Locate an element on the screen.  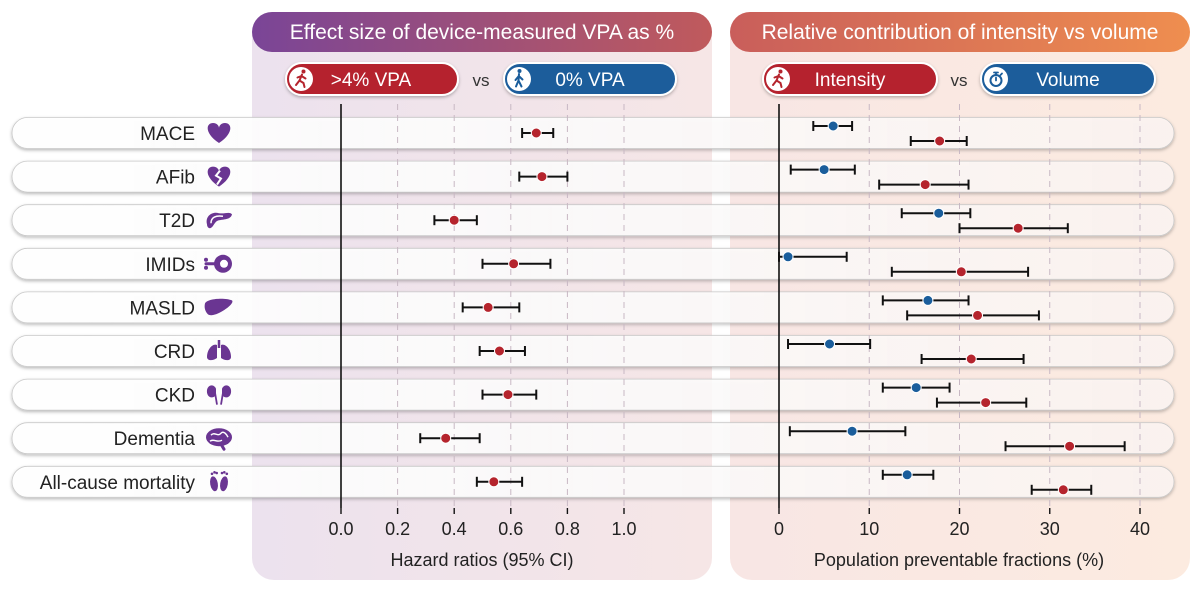
right-x-axis-label: Population preventable fractions (%) is located at coordinates (959, 560).